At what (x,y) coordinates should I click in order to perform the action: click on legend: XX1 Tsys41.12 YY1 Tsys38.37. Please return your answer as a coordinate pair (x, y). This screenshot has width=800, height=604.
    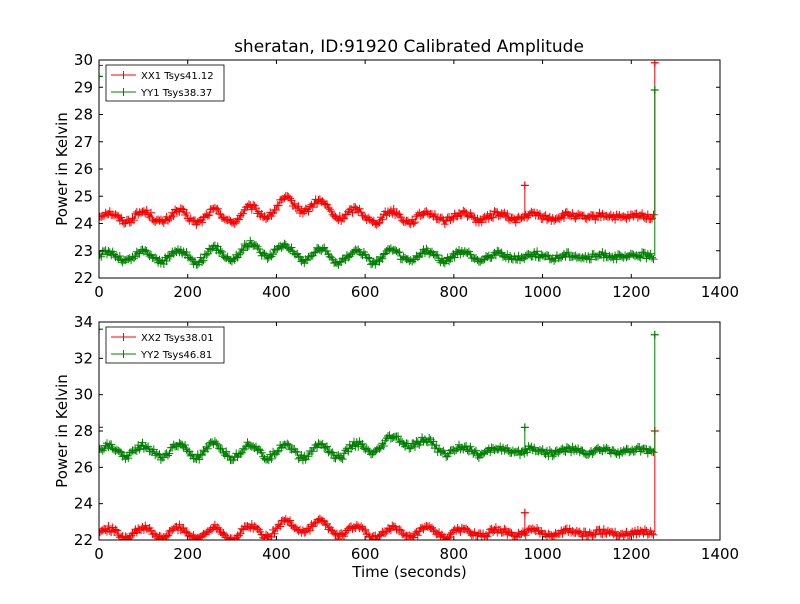
    Looking at the image, I should click on (165, 83).